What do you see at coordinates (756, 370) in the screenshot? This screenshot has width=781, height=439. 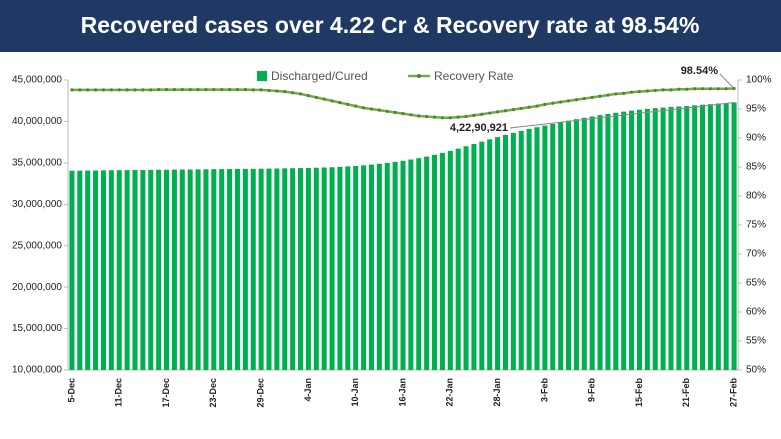 I see `y2-tick-label: 50%` at bounding box center [756, 370].